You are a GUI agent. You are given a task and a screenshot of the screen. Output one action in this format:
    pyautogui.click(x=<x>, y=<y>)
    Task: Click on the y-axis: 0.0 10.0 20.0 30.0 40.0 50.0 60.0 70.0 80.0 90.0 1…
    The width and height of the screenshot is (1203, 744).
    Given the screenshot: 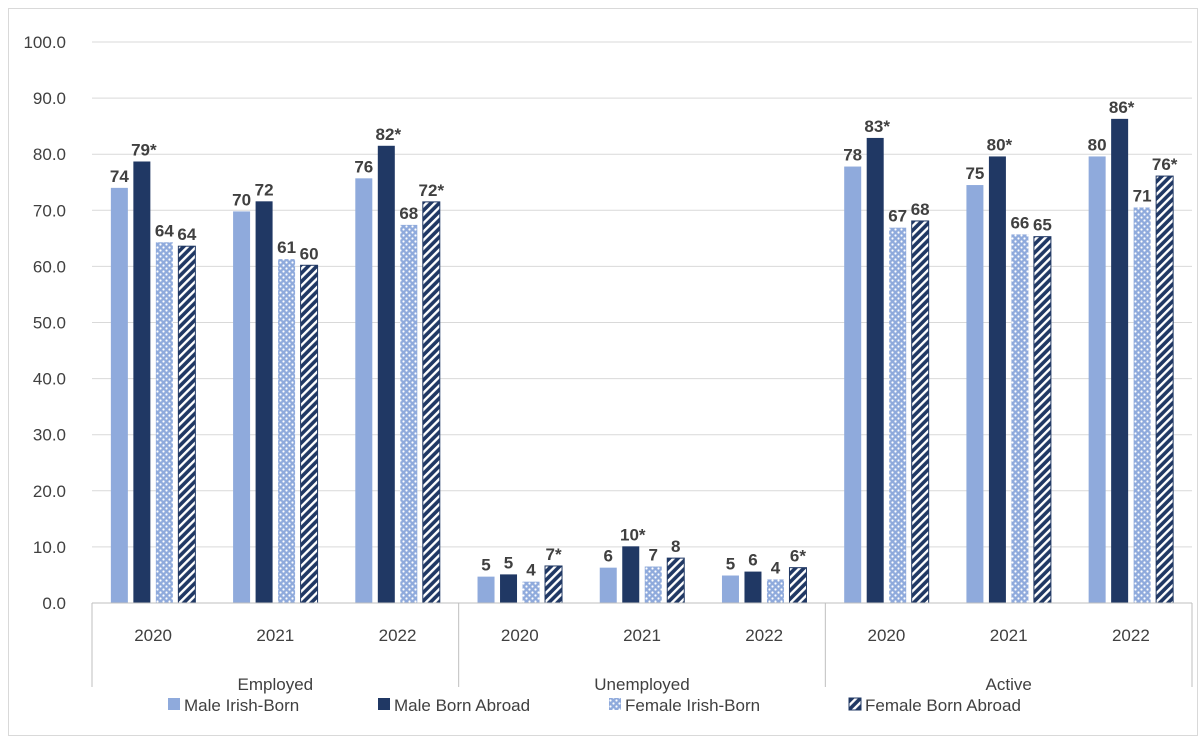 What is the action you would take?
    pyautogui.click(x=44, y=323)
    